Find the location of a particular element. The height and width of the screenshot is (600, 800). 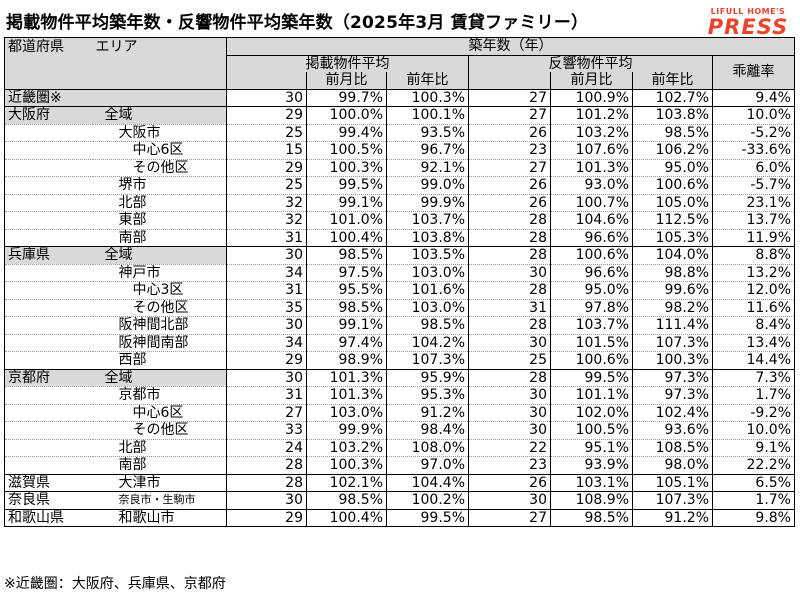

listing-age: 25 is located at coordinates (266, 185).